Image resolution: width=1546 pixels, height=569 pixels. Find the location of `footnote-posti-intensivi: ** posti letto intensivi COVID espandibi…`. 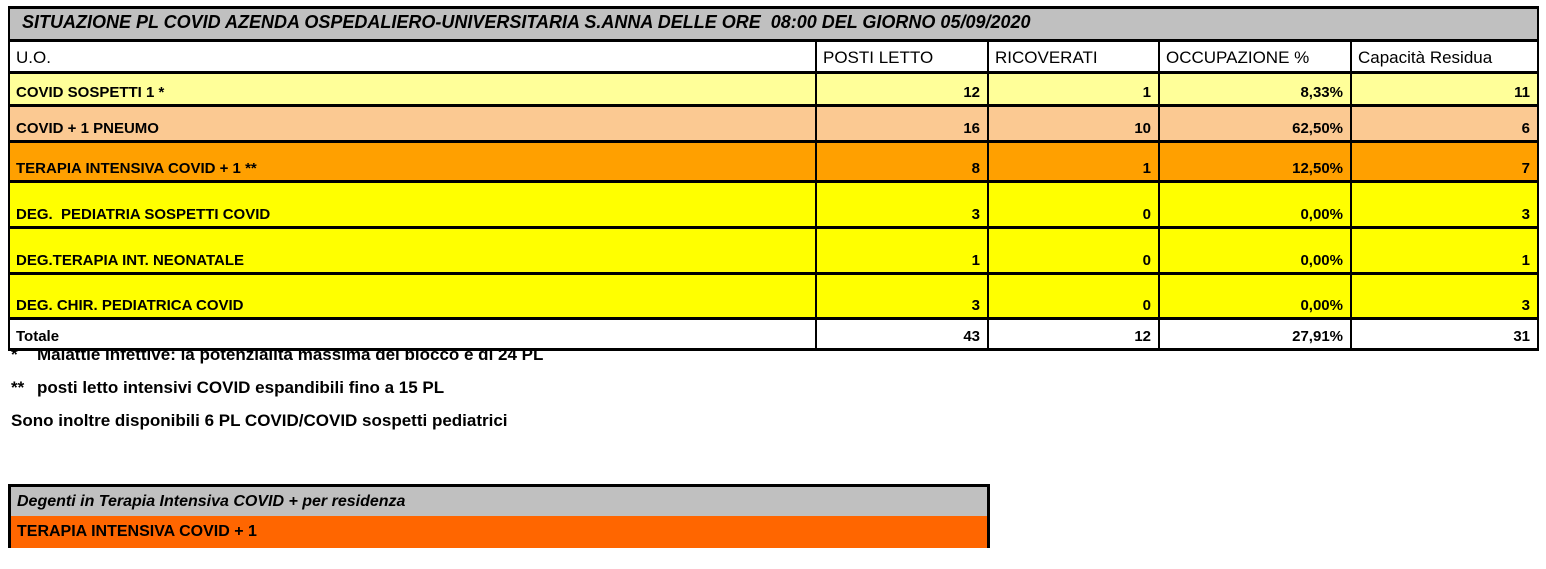

footnote-posti-intensivi: ** posti letto intensivi COVID espandibi… is located at coordinates (277, 387).